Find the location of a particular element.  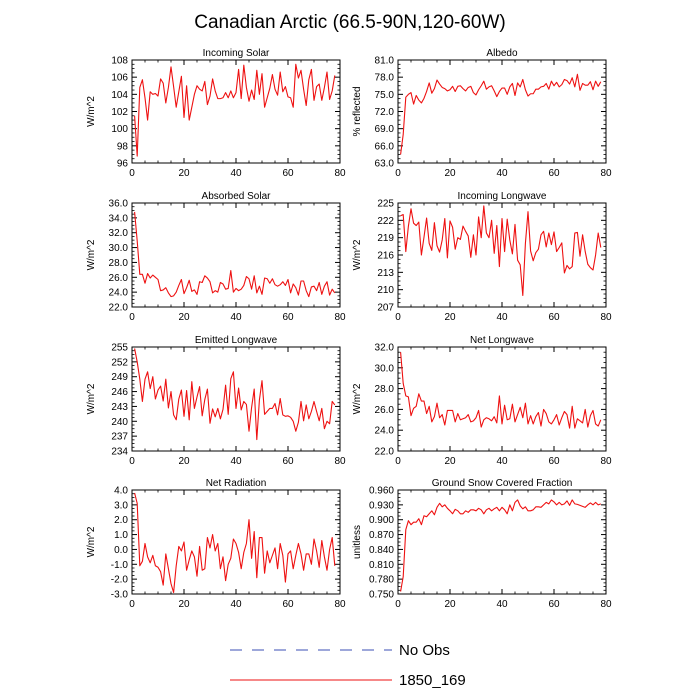

y-tick-label: 0.960 is located at coordinates (381, 491).